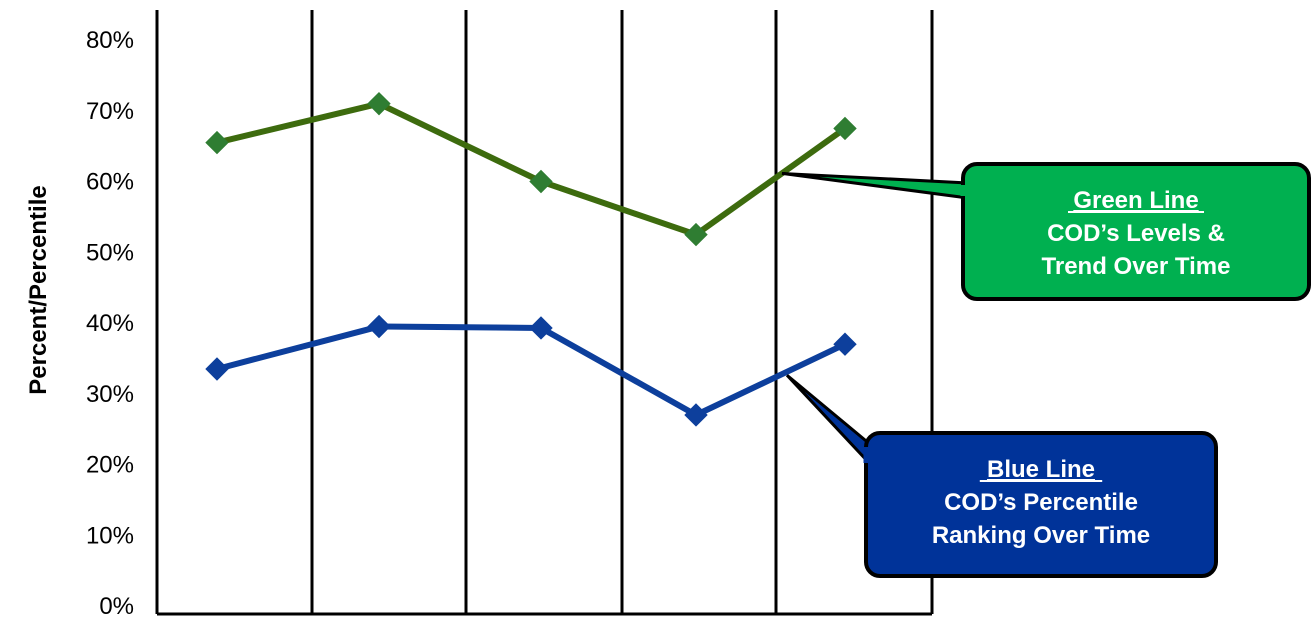 The image size is (1312, 619). Describe the element at coordinates (38, 289) in the screenshot. I see `y-axis-label: Percent/Percentile` at that location.